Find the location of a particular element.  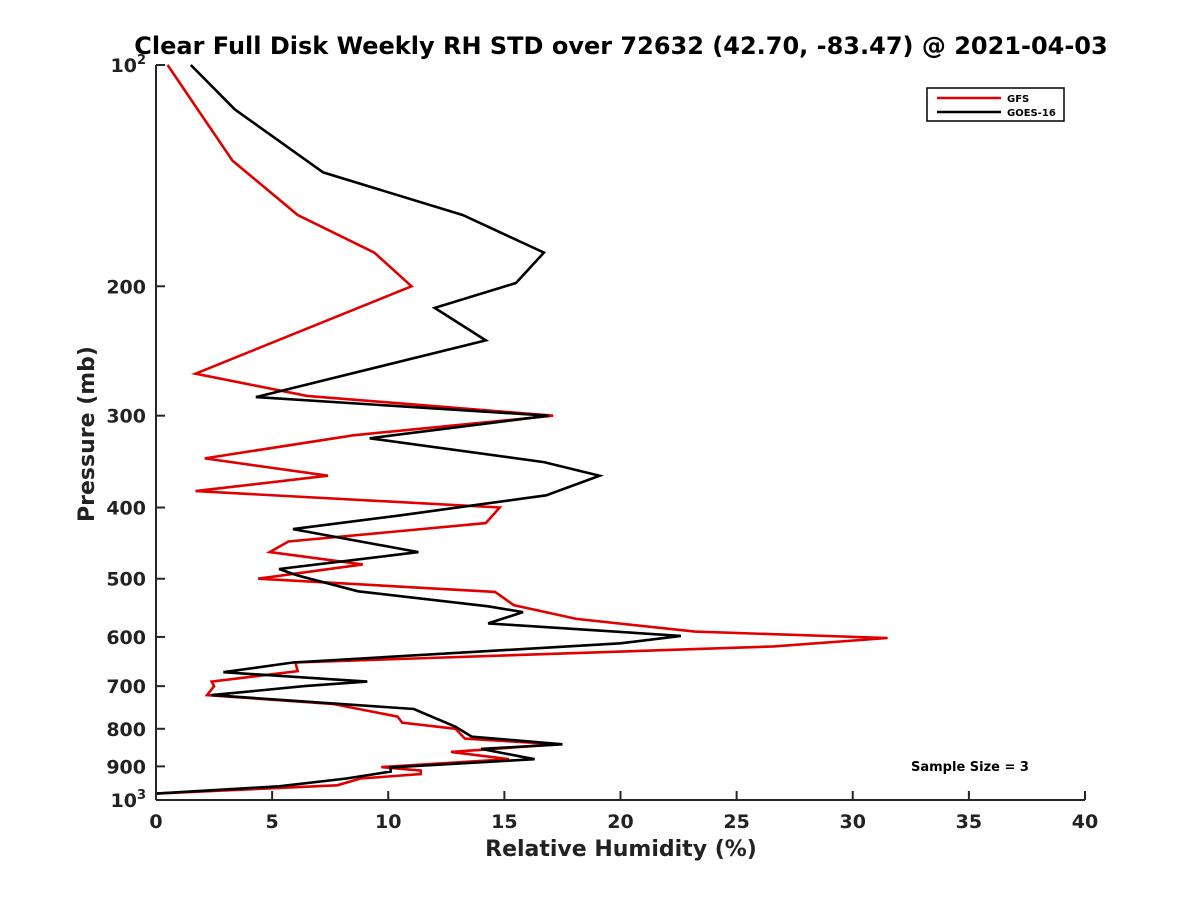

y-tick-label: 400 is located at coordinates (126, 509).